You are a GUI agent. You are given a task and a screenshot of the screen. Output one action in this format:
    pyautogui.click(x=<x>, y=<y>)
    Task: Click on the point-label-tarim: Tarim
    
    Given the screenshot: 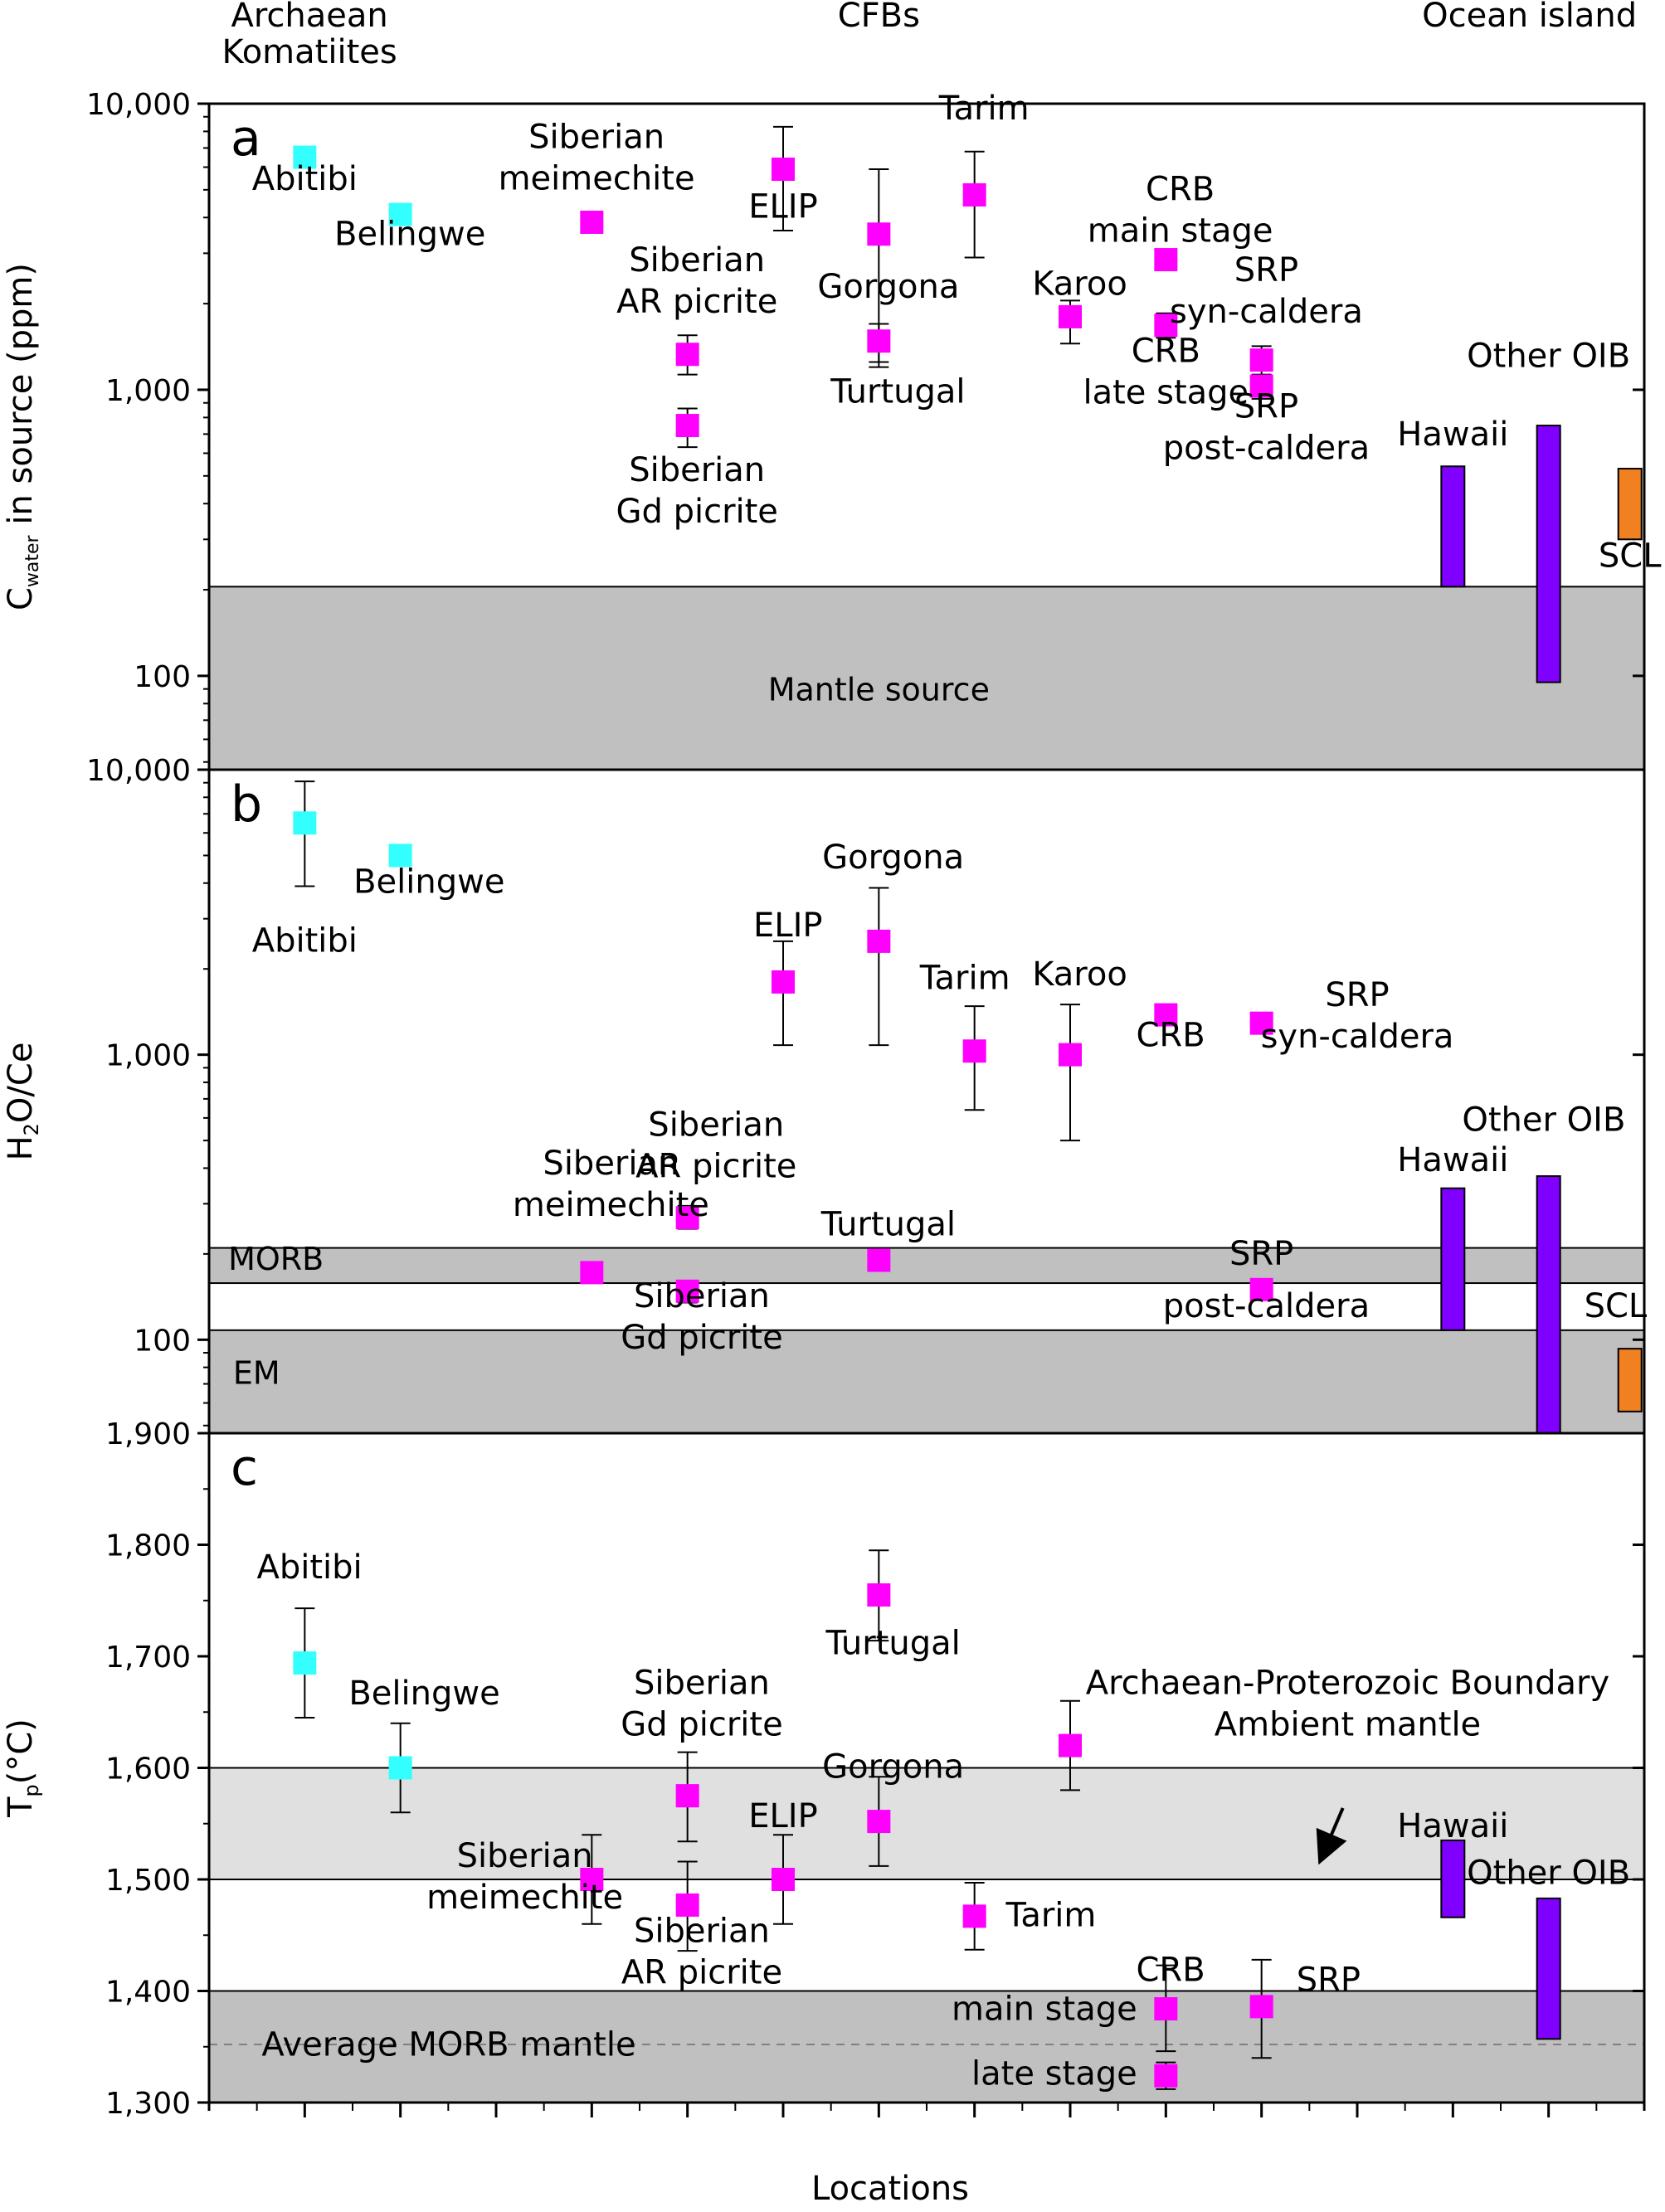 What is the action you would take?
    pyautogui.click(x=964, y=978)
    